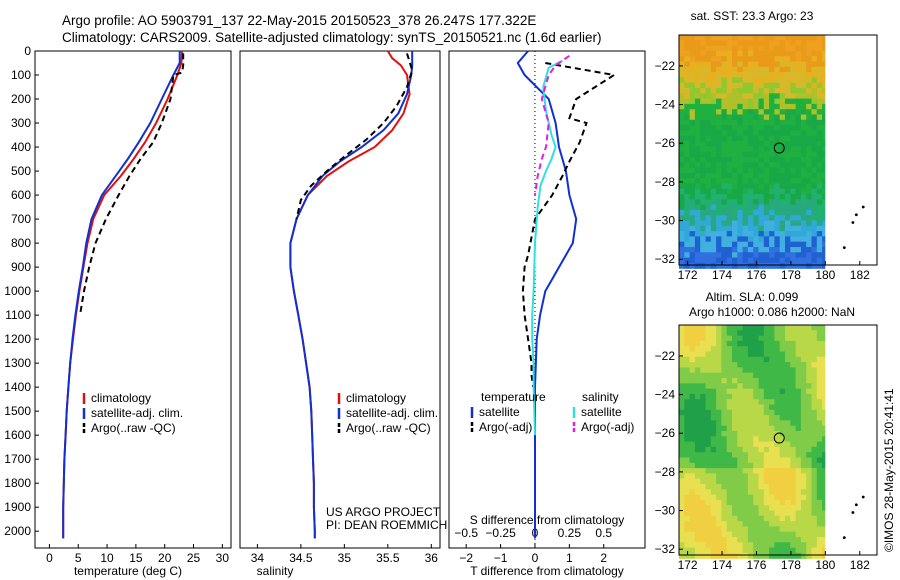 The image size is (900, 580). I want to click on x-tick-label: 35, so click(345, 558).